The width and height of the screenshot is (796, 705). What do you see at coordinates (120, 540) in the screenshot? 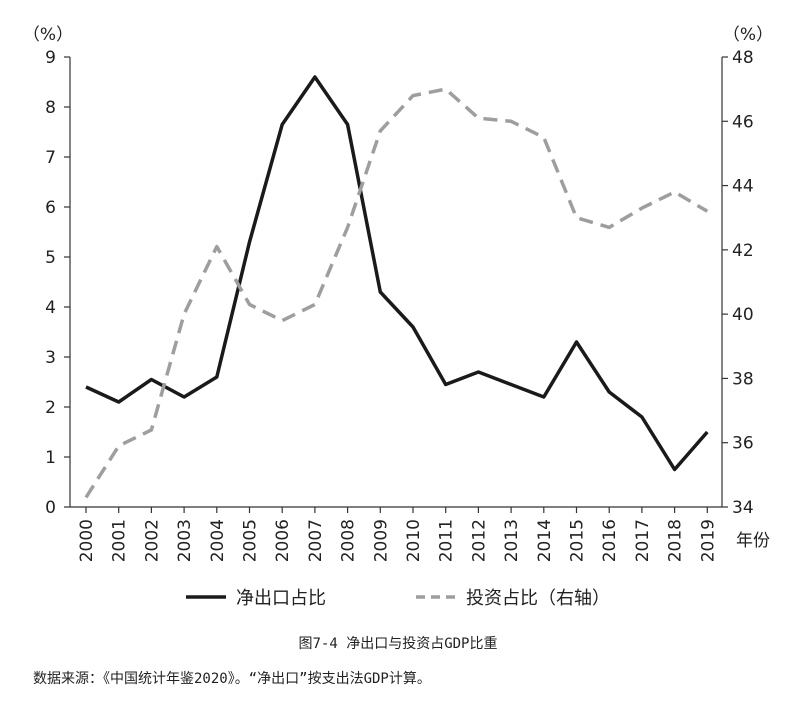
I see `x-tick-label: 2001` at bounding box center [120, 540].